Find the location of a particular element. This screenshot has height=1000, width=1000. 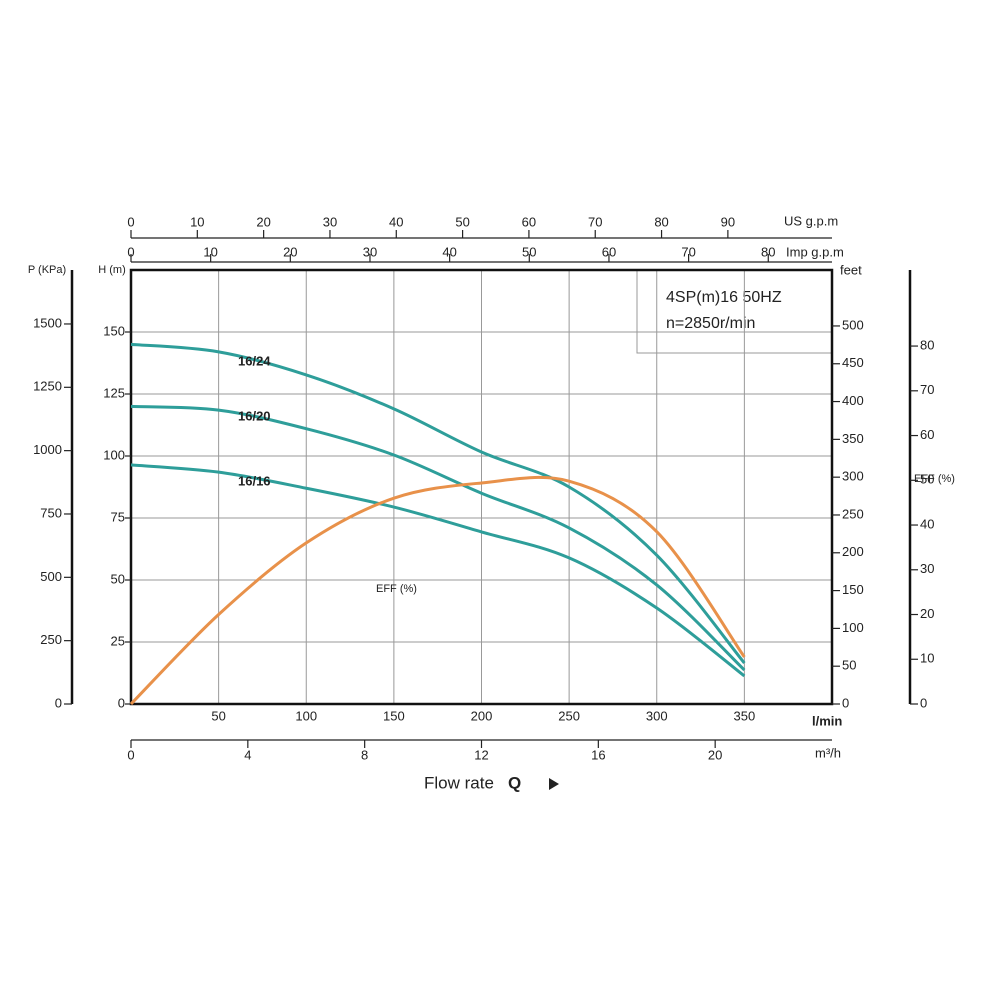

eff_axis-tick-label: 40 is located at coordinates (927, 523).